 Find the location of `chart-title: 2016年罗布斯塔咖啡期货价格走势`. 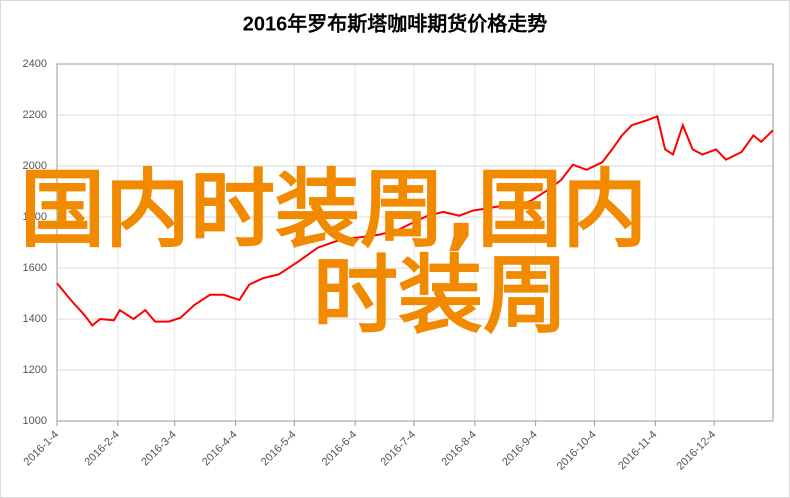

chart-title: 2016年罗布斯塔咖啡期货价格走势 is located at coordinates (395, 23).